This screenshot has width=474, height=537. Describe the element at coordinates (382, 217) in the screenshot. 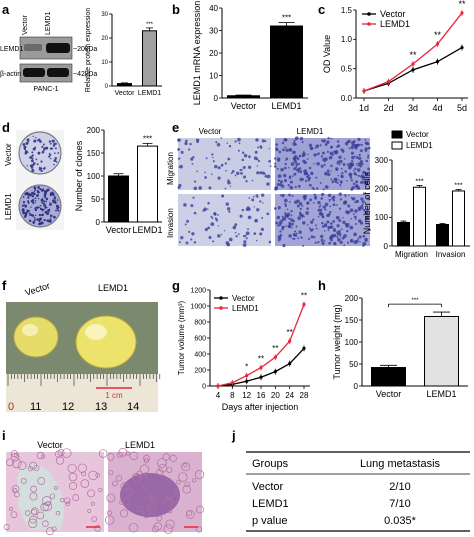

I see `chart-e-y-tick-label-1: 100` at that location.